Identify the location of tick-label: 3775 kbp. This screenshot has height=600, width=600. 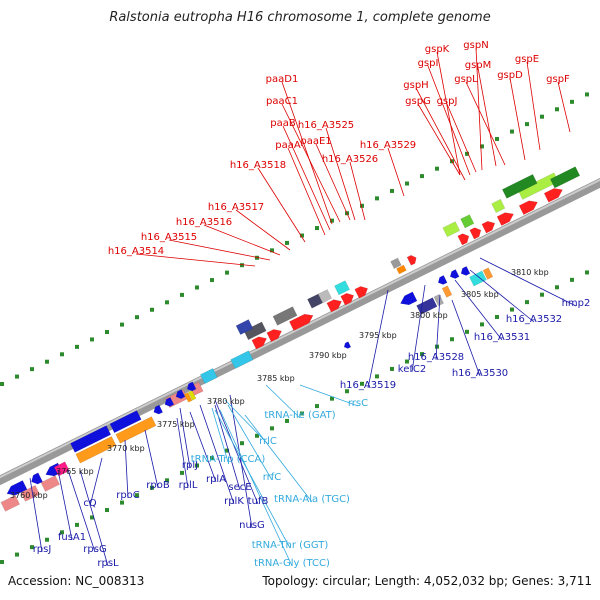
(176, 424).